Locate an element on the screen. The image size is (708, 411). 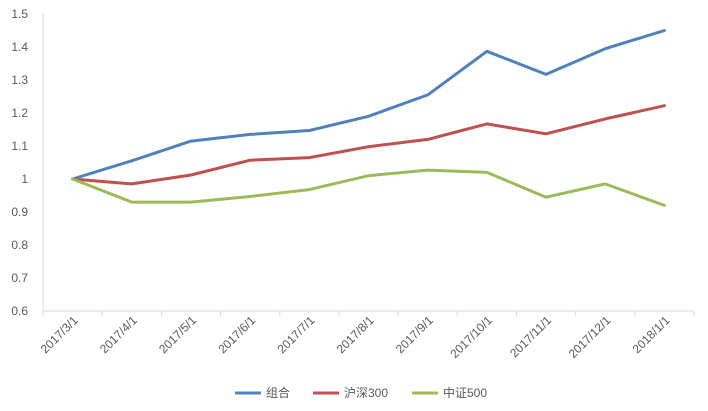
x-tick-label: 2018/1/1 is located at coordinates (651, 334).